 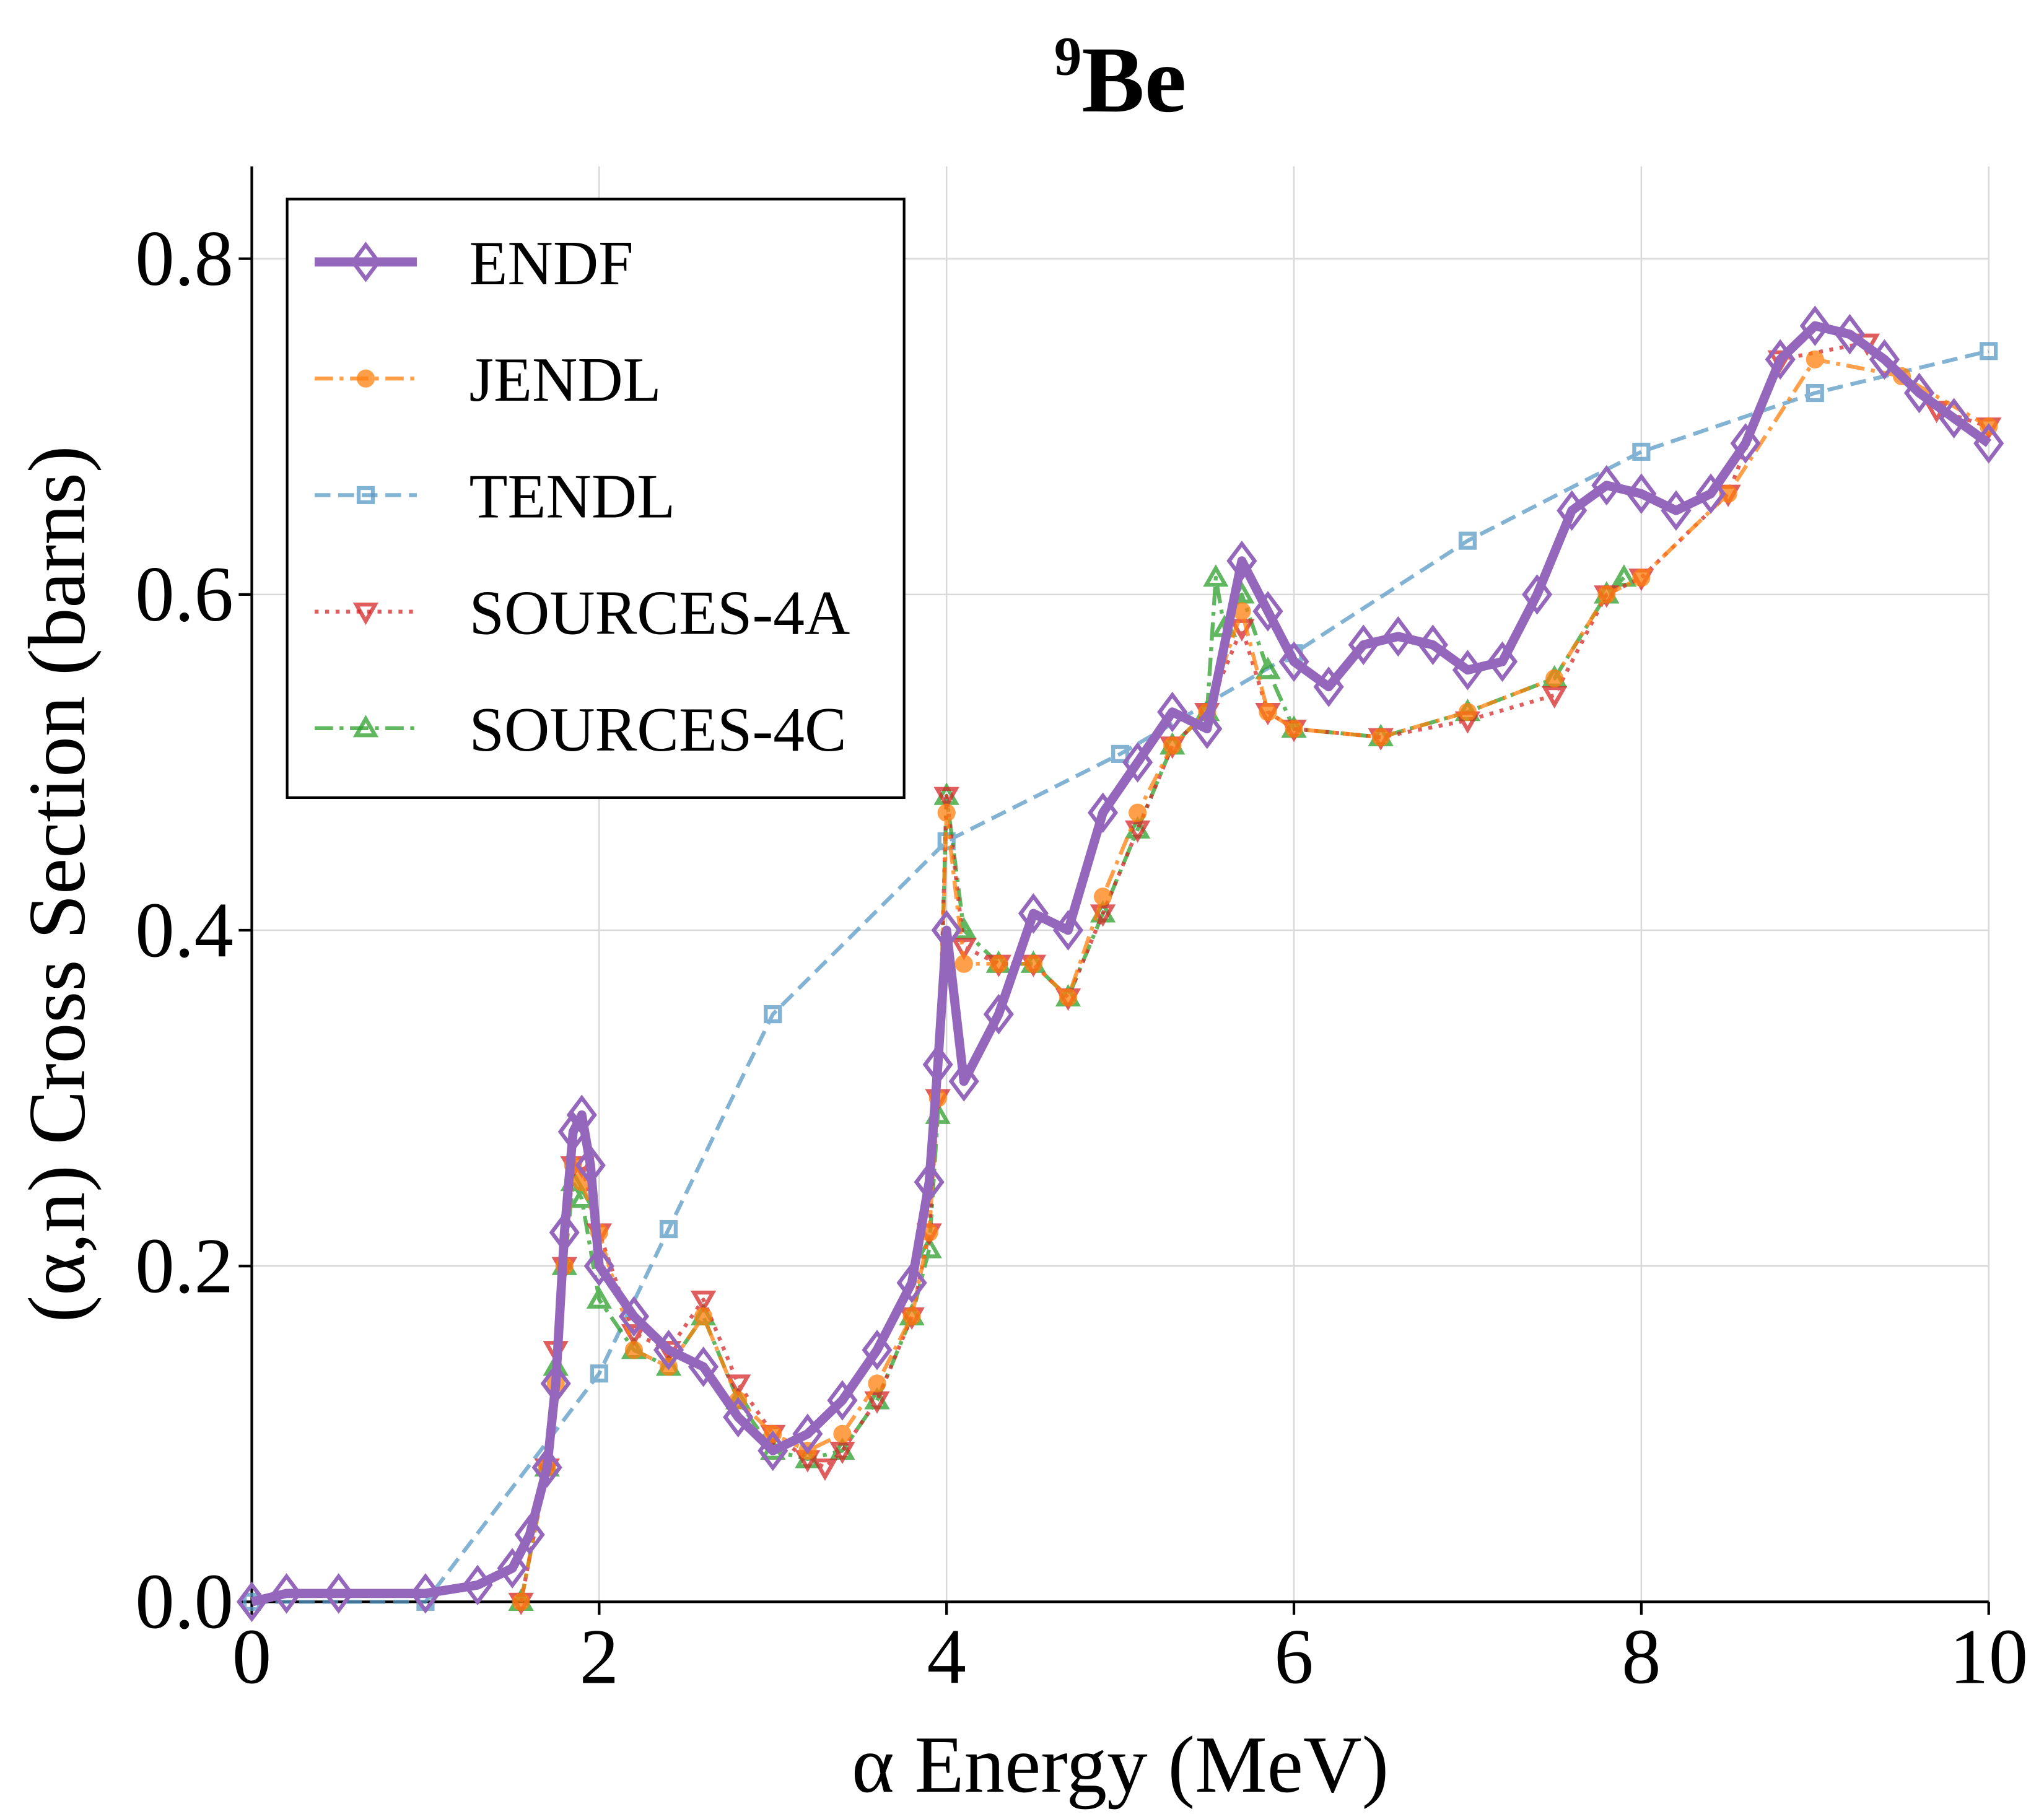 What do you see at coordinates (1642, 1657) in the screenshot?
I see `x-tick-label: 8` at bounding box center [1642, 1657].